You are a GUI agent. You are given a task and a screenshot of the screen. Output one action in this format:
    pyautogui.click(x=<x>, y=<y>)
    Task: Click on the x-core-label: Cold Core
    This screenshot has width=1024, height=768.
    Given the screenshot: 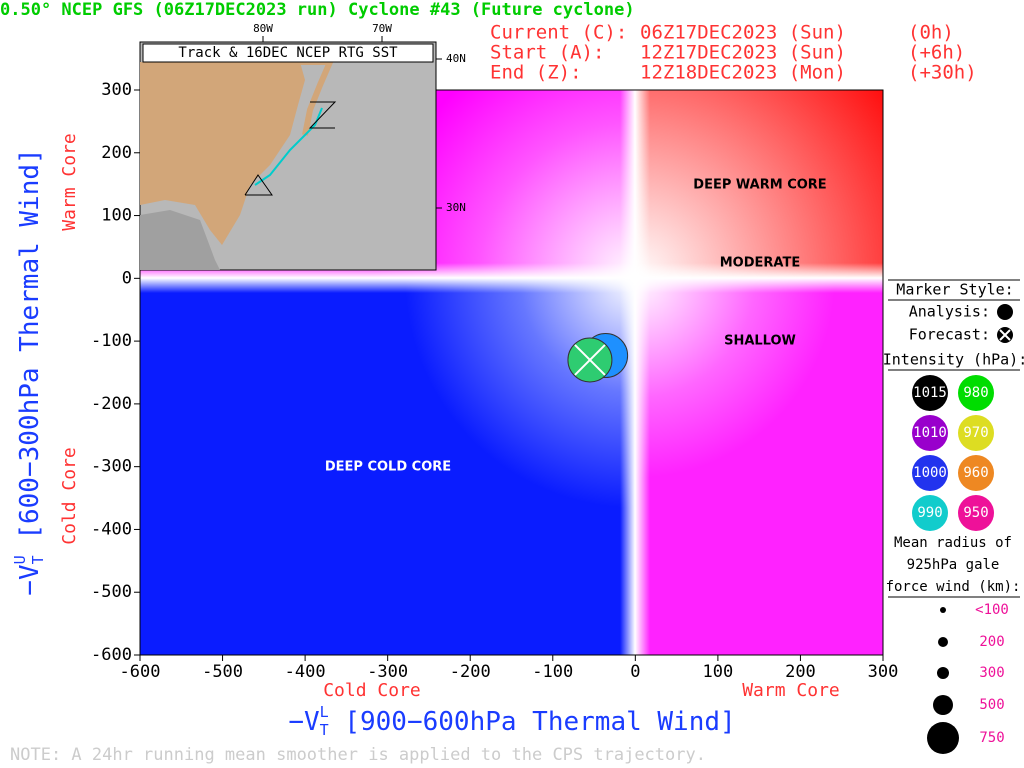 What is the action you would take?
    pyautogui.click(x=372, y=690)
    